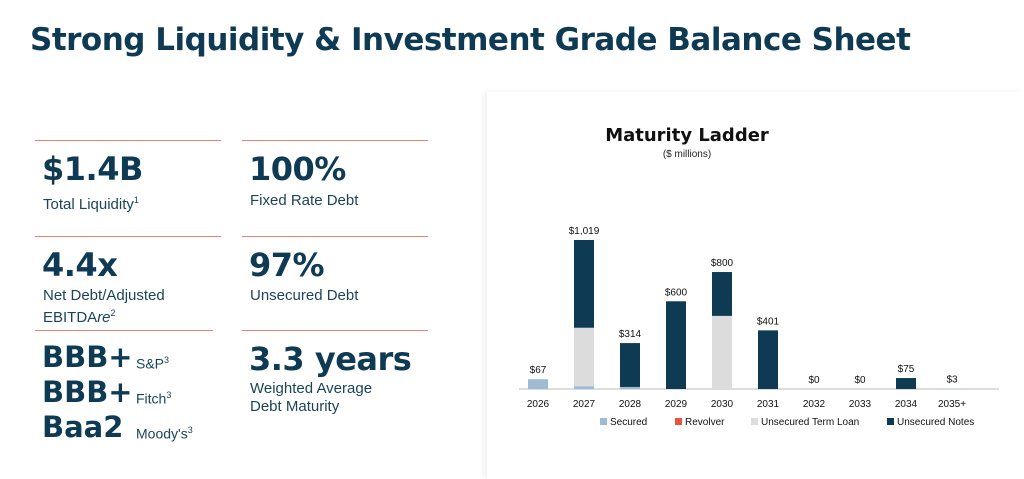 This screenshot has height=479, width=1024. I want to click on net-debt-ratio-label-line1: Net Debt/Adjusted, so click(104, 295).